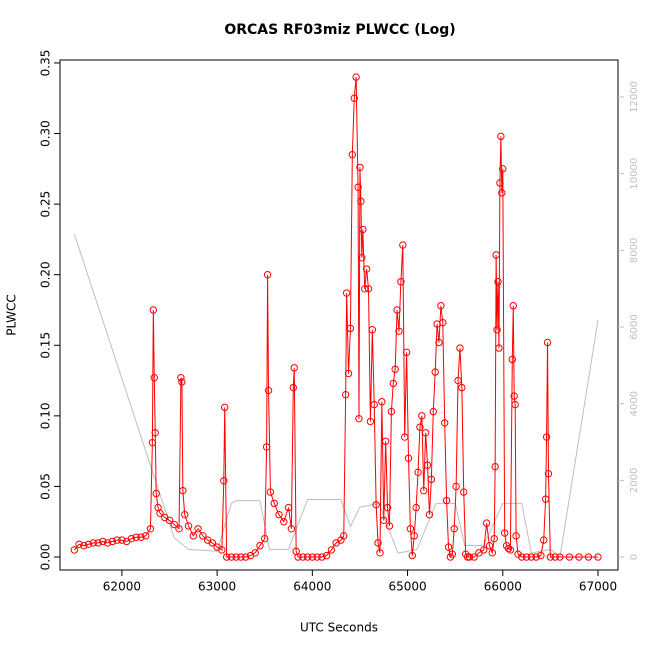 The height and width of the screenshot is (654, 650). I want to click on y2-tick-label: 8000, so click(634, 250).